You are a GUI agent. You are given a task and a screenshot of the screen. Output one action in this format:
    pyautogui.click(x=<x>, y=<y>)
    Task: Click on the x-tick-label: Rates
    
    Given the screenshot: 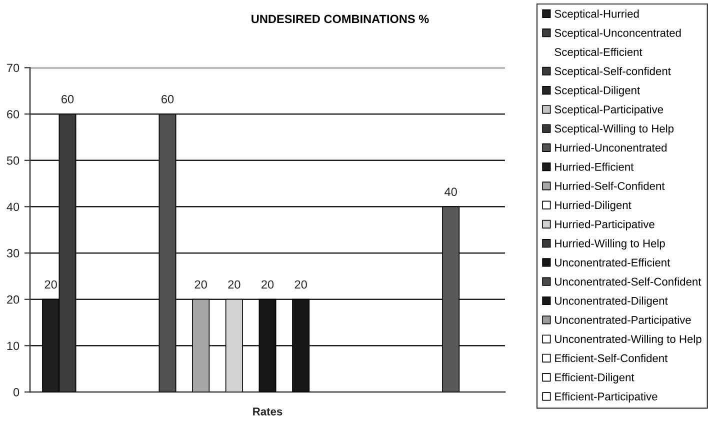 What is the action you would take?
    pyautogui.click(x=267, y=412)
    